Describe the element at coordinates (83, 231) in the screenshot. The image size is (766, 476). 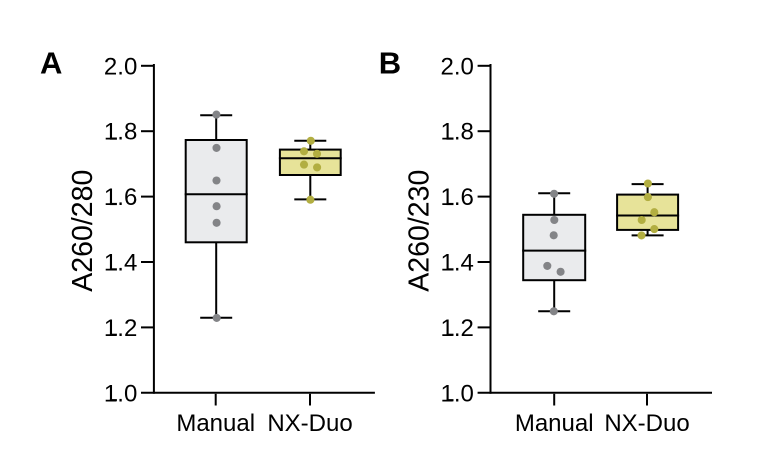
I see `svg-text: A260/280` at that location.